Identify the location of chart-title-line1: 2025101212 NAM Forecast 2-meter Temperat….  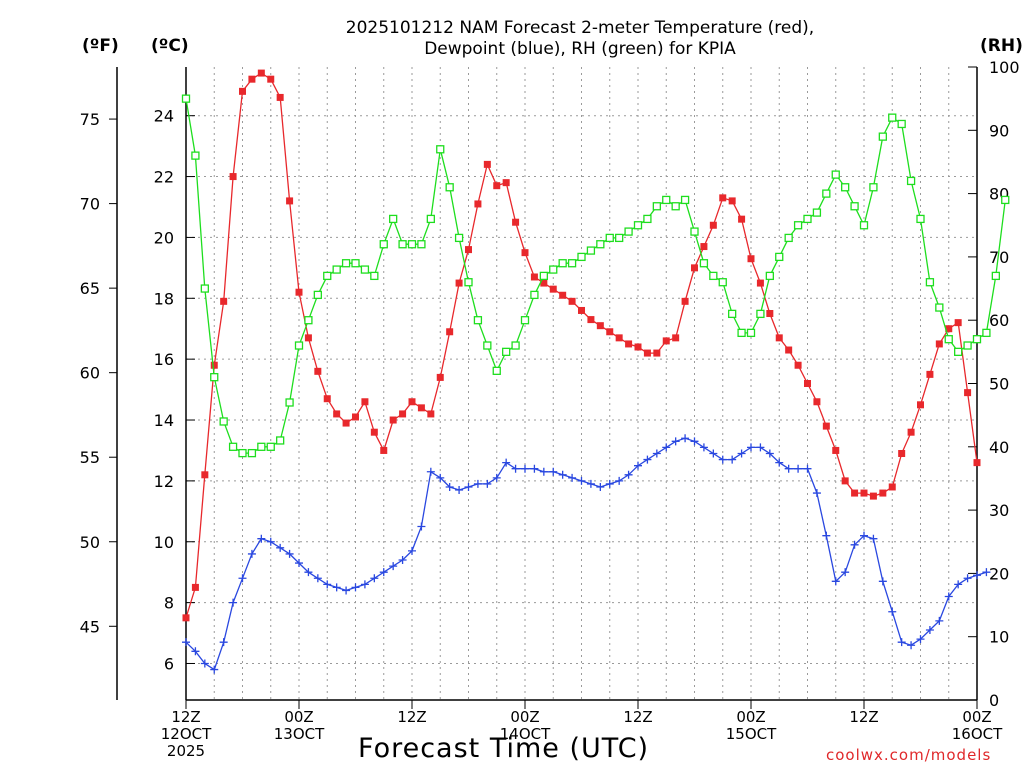
(580, 28).